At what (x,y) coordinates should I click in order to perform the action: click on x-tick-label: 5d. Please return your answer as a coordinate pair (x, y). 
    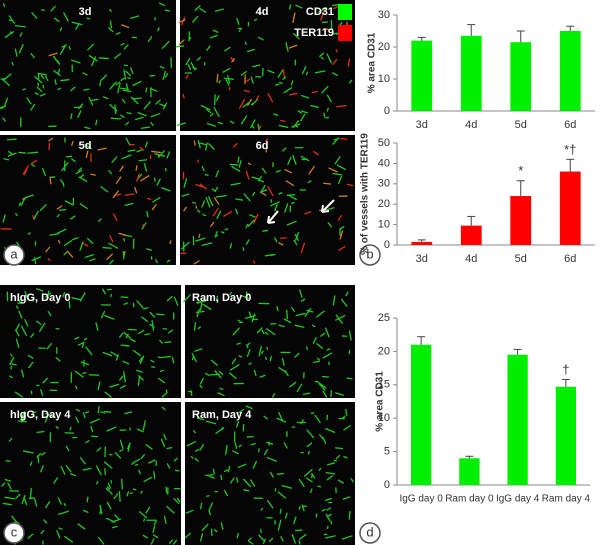
    Looking at the image, I should click on (521, 259).